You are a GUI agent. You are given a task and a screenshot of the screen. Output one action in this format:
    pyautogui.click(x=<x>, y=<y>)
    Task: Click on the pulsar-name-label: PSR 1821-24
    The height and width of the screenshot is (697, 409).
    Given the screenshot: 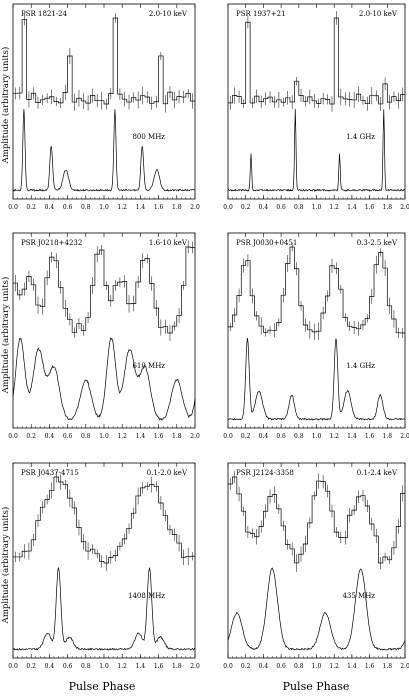 What is the action you would take?
    pyautogui.click(x=44, y=14)
    